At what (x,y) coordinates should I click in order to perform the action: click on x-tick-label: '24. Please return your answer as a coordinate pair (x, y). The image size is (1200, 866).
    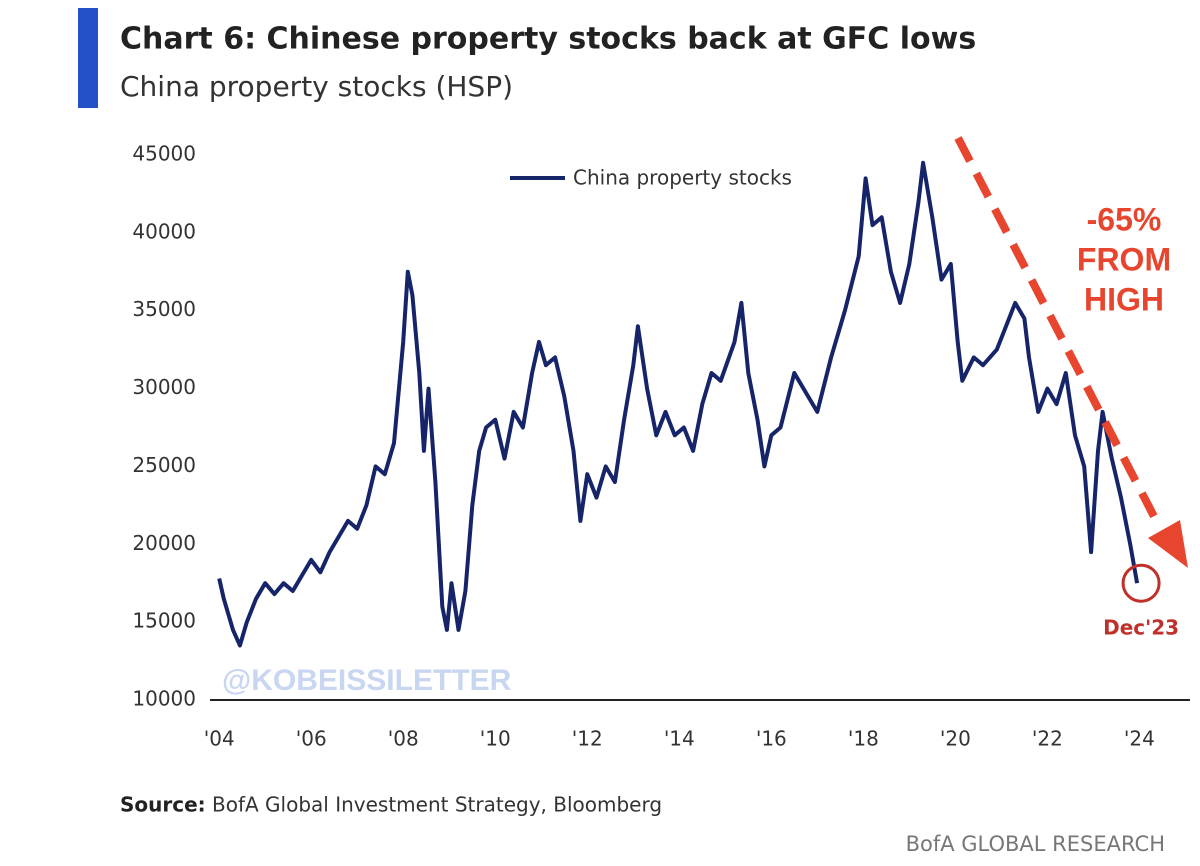
    Looking at the image, I should click on (1139, 739).